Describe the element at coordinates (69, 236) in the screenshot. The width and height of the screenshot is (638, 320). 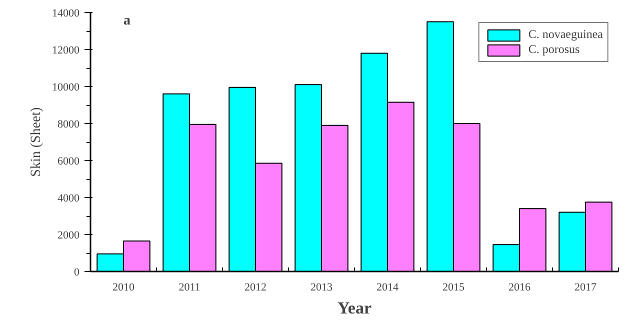
I see `y-tick-label: 2000` at that location.